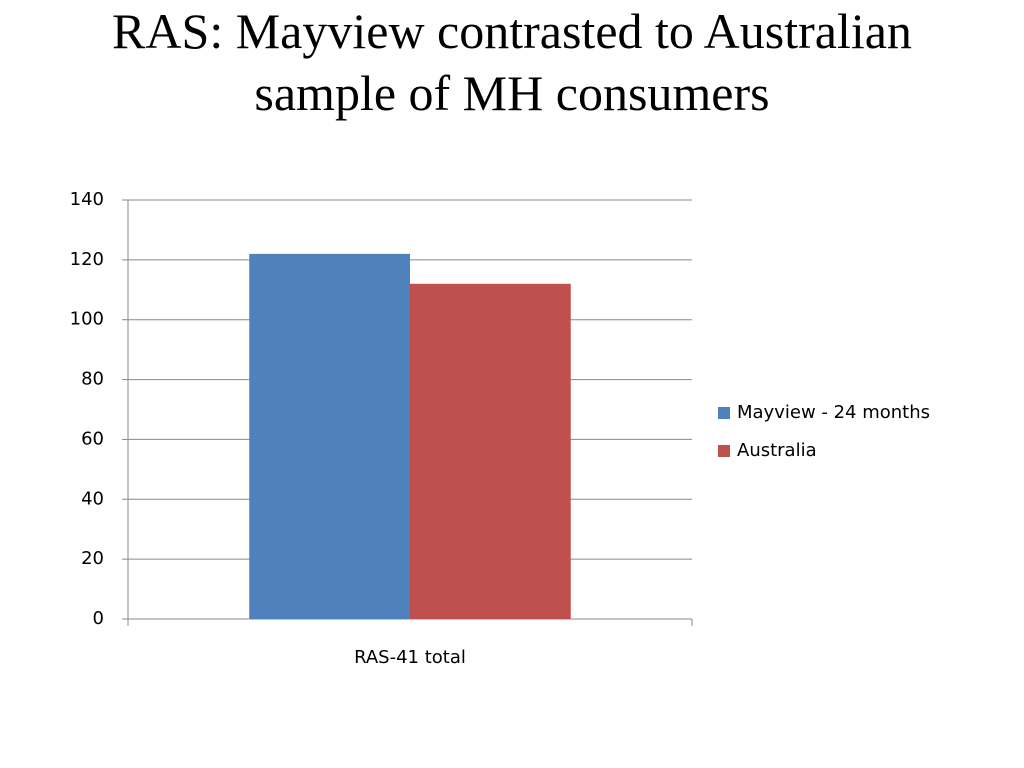  I want to click on y-tick-label: 40, so click(92, 498).